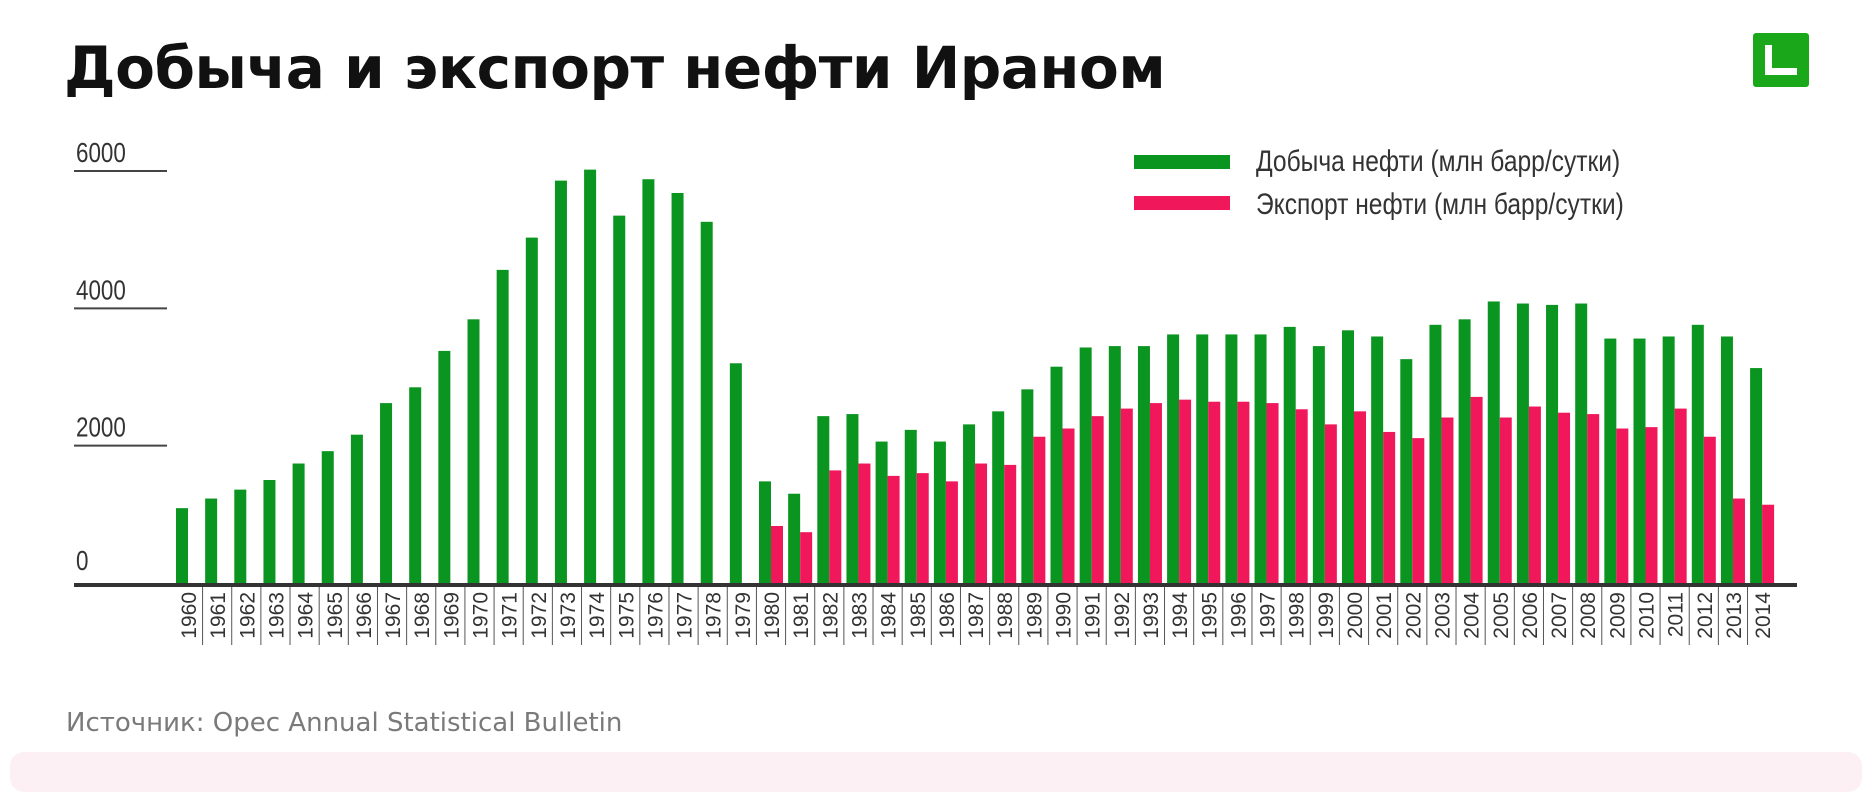  Describe the element at coordinates (393, 615) in the screenshot. I see `x-tick-label: 1967` at that location.